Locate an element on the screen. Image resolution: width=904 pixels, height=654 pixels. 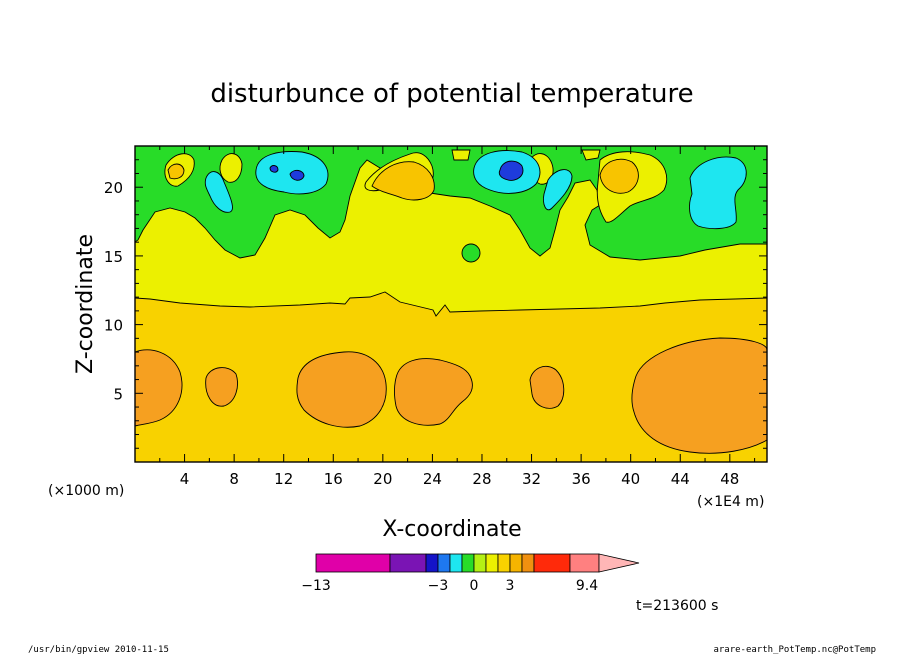
x-tick-label: 44 is located at coordinates (680, 479).